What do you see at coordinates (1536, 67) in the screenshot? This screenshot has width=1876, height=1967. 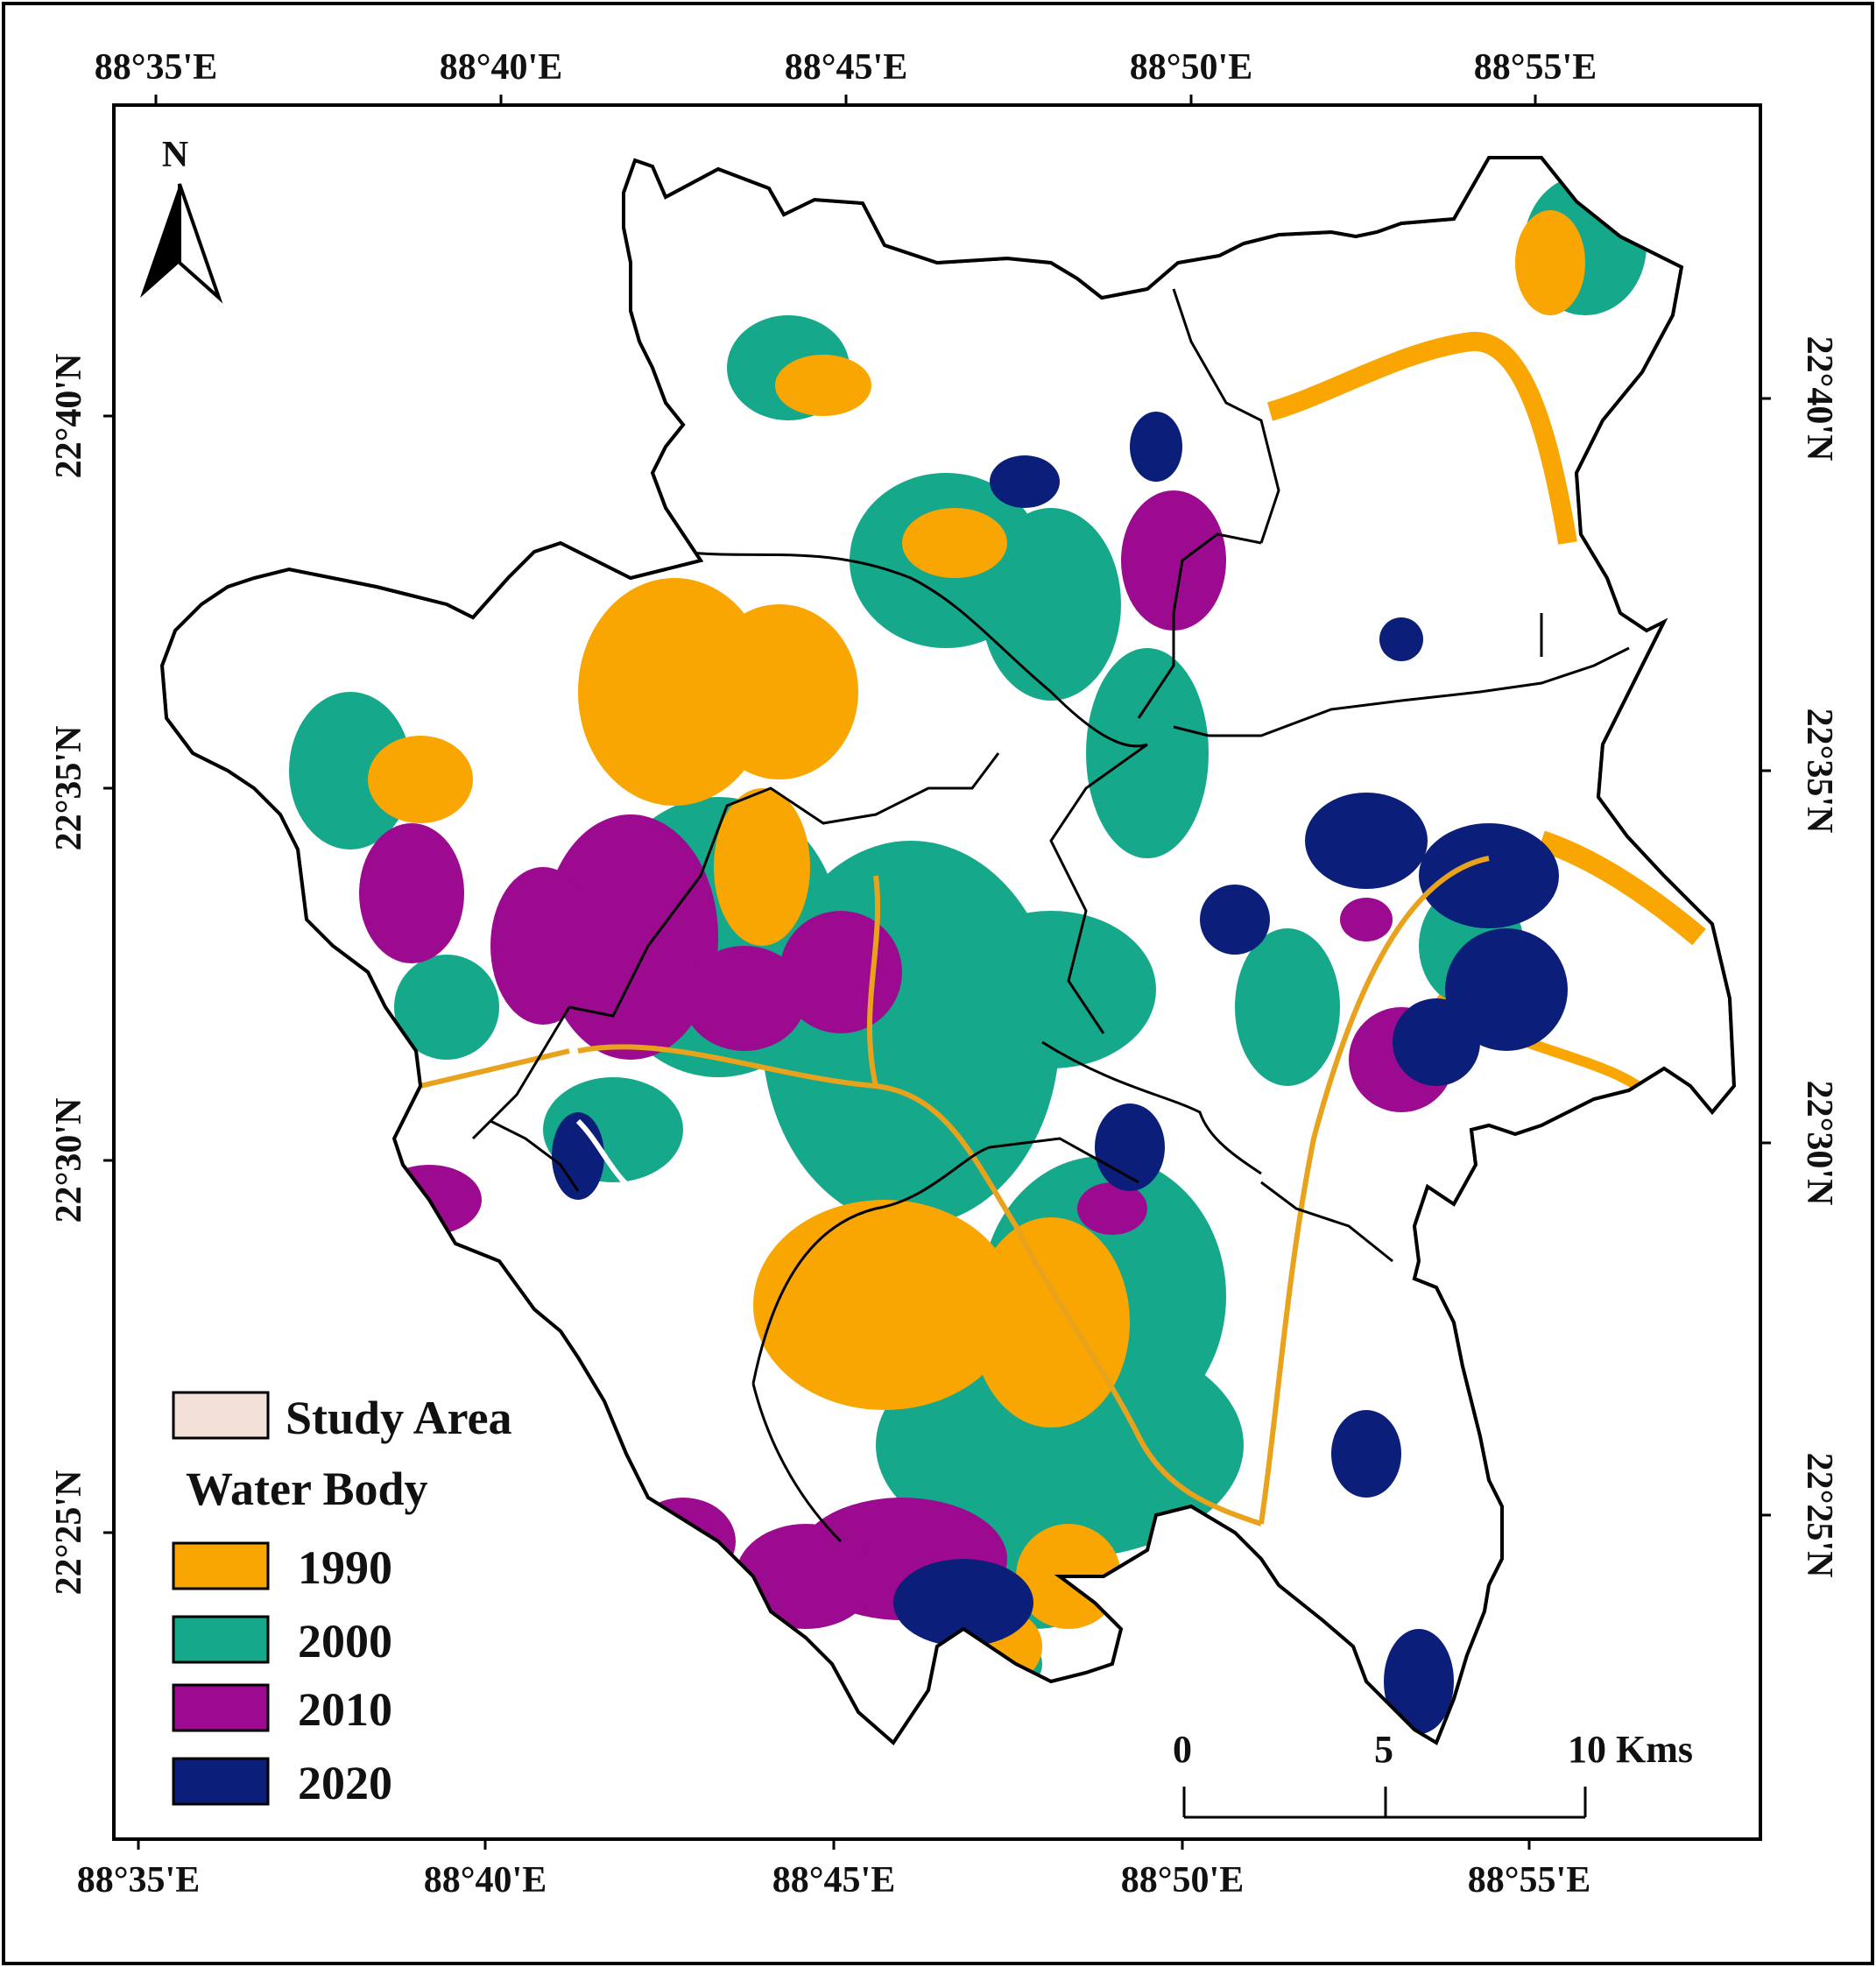 I see `top-lon-label-5: 88°55'E` at bounding box center [1536, 67].